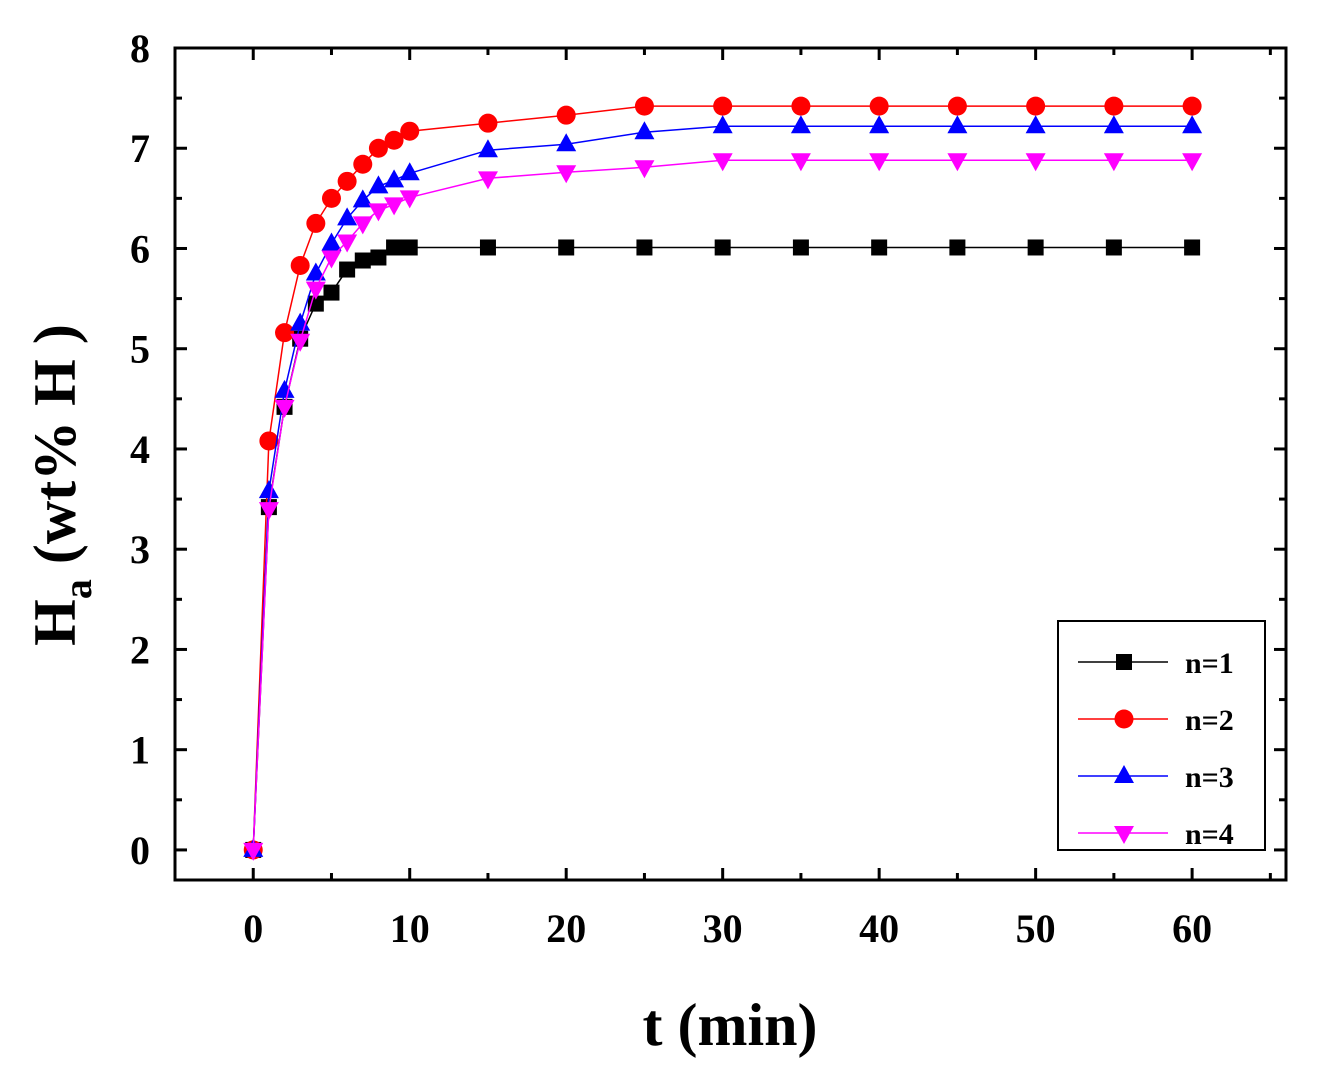 Image resolution: width=1326 pixels, height=1077 pixels. I want to click on y-tick-label: 2, so click(140, 649).